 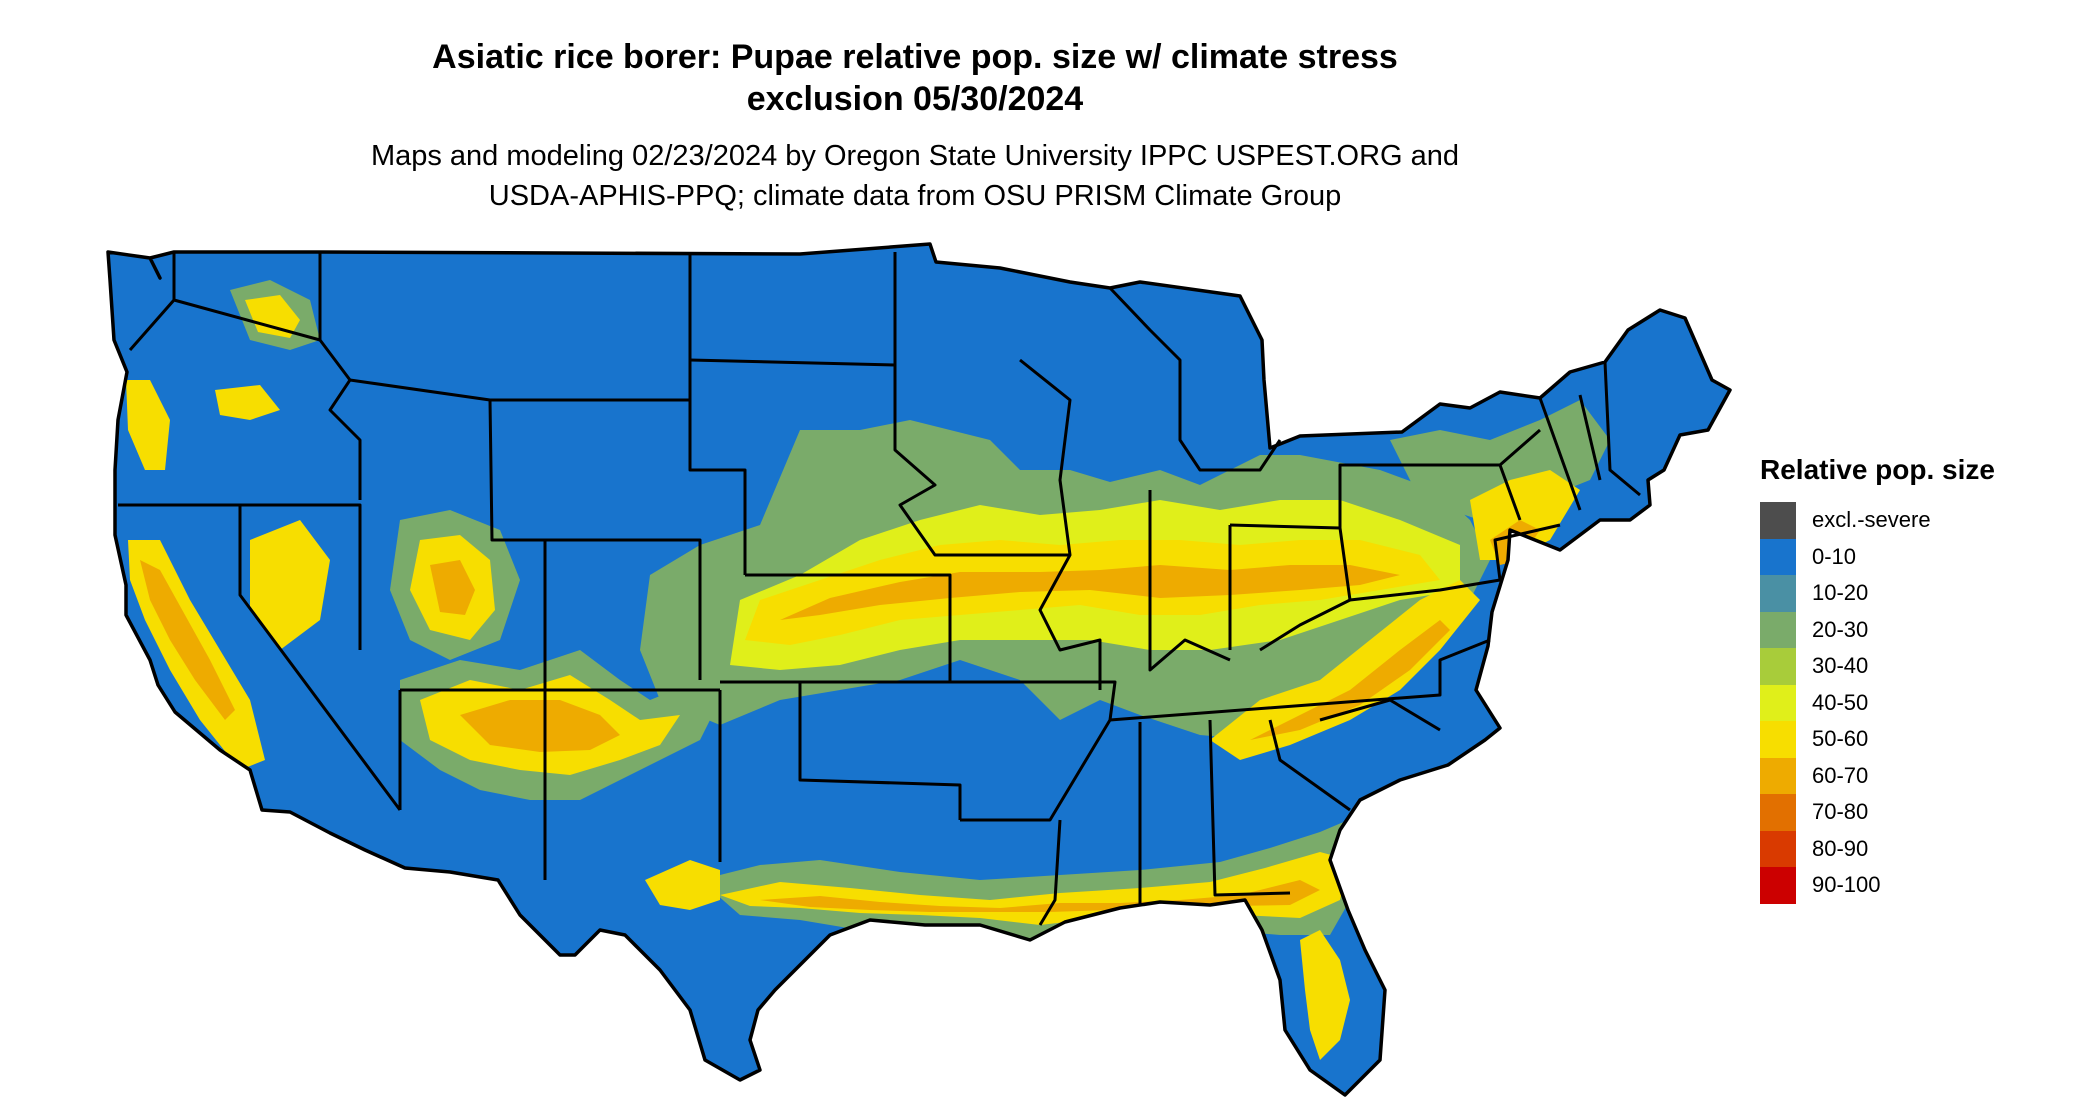 What do you see at coordinates (1834, 556) in the screenshot?
I see `legend-label: 0-10` at bounding box center [1834, 556].